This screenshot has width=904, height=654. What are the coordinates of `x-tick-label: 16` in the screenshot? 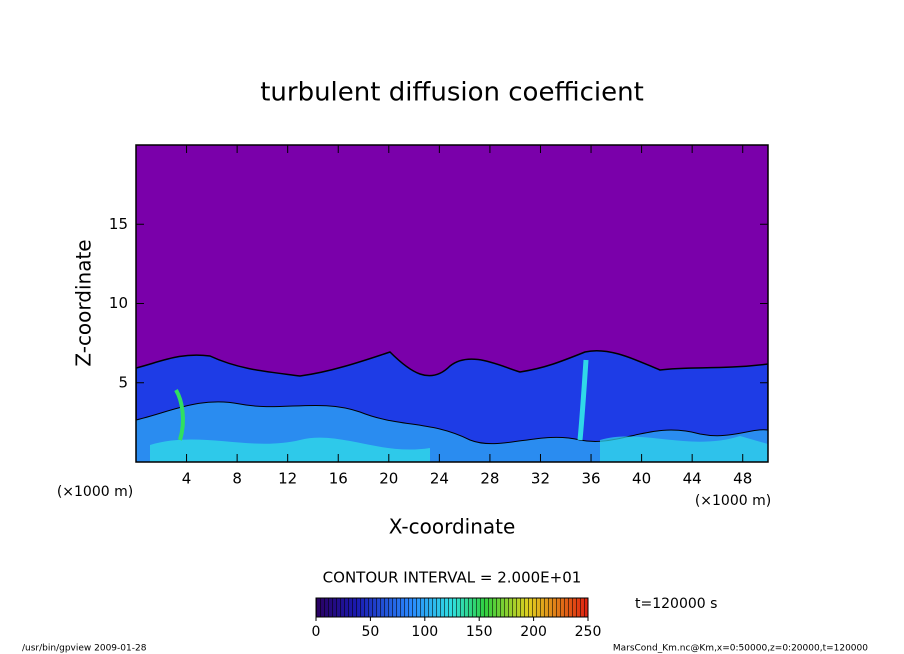 It's located at (338, 479).